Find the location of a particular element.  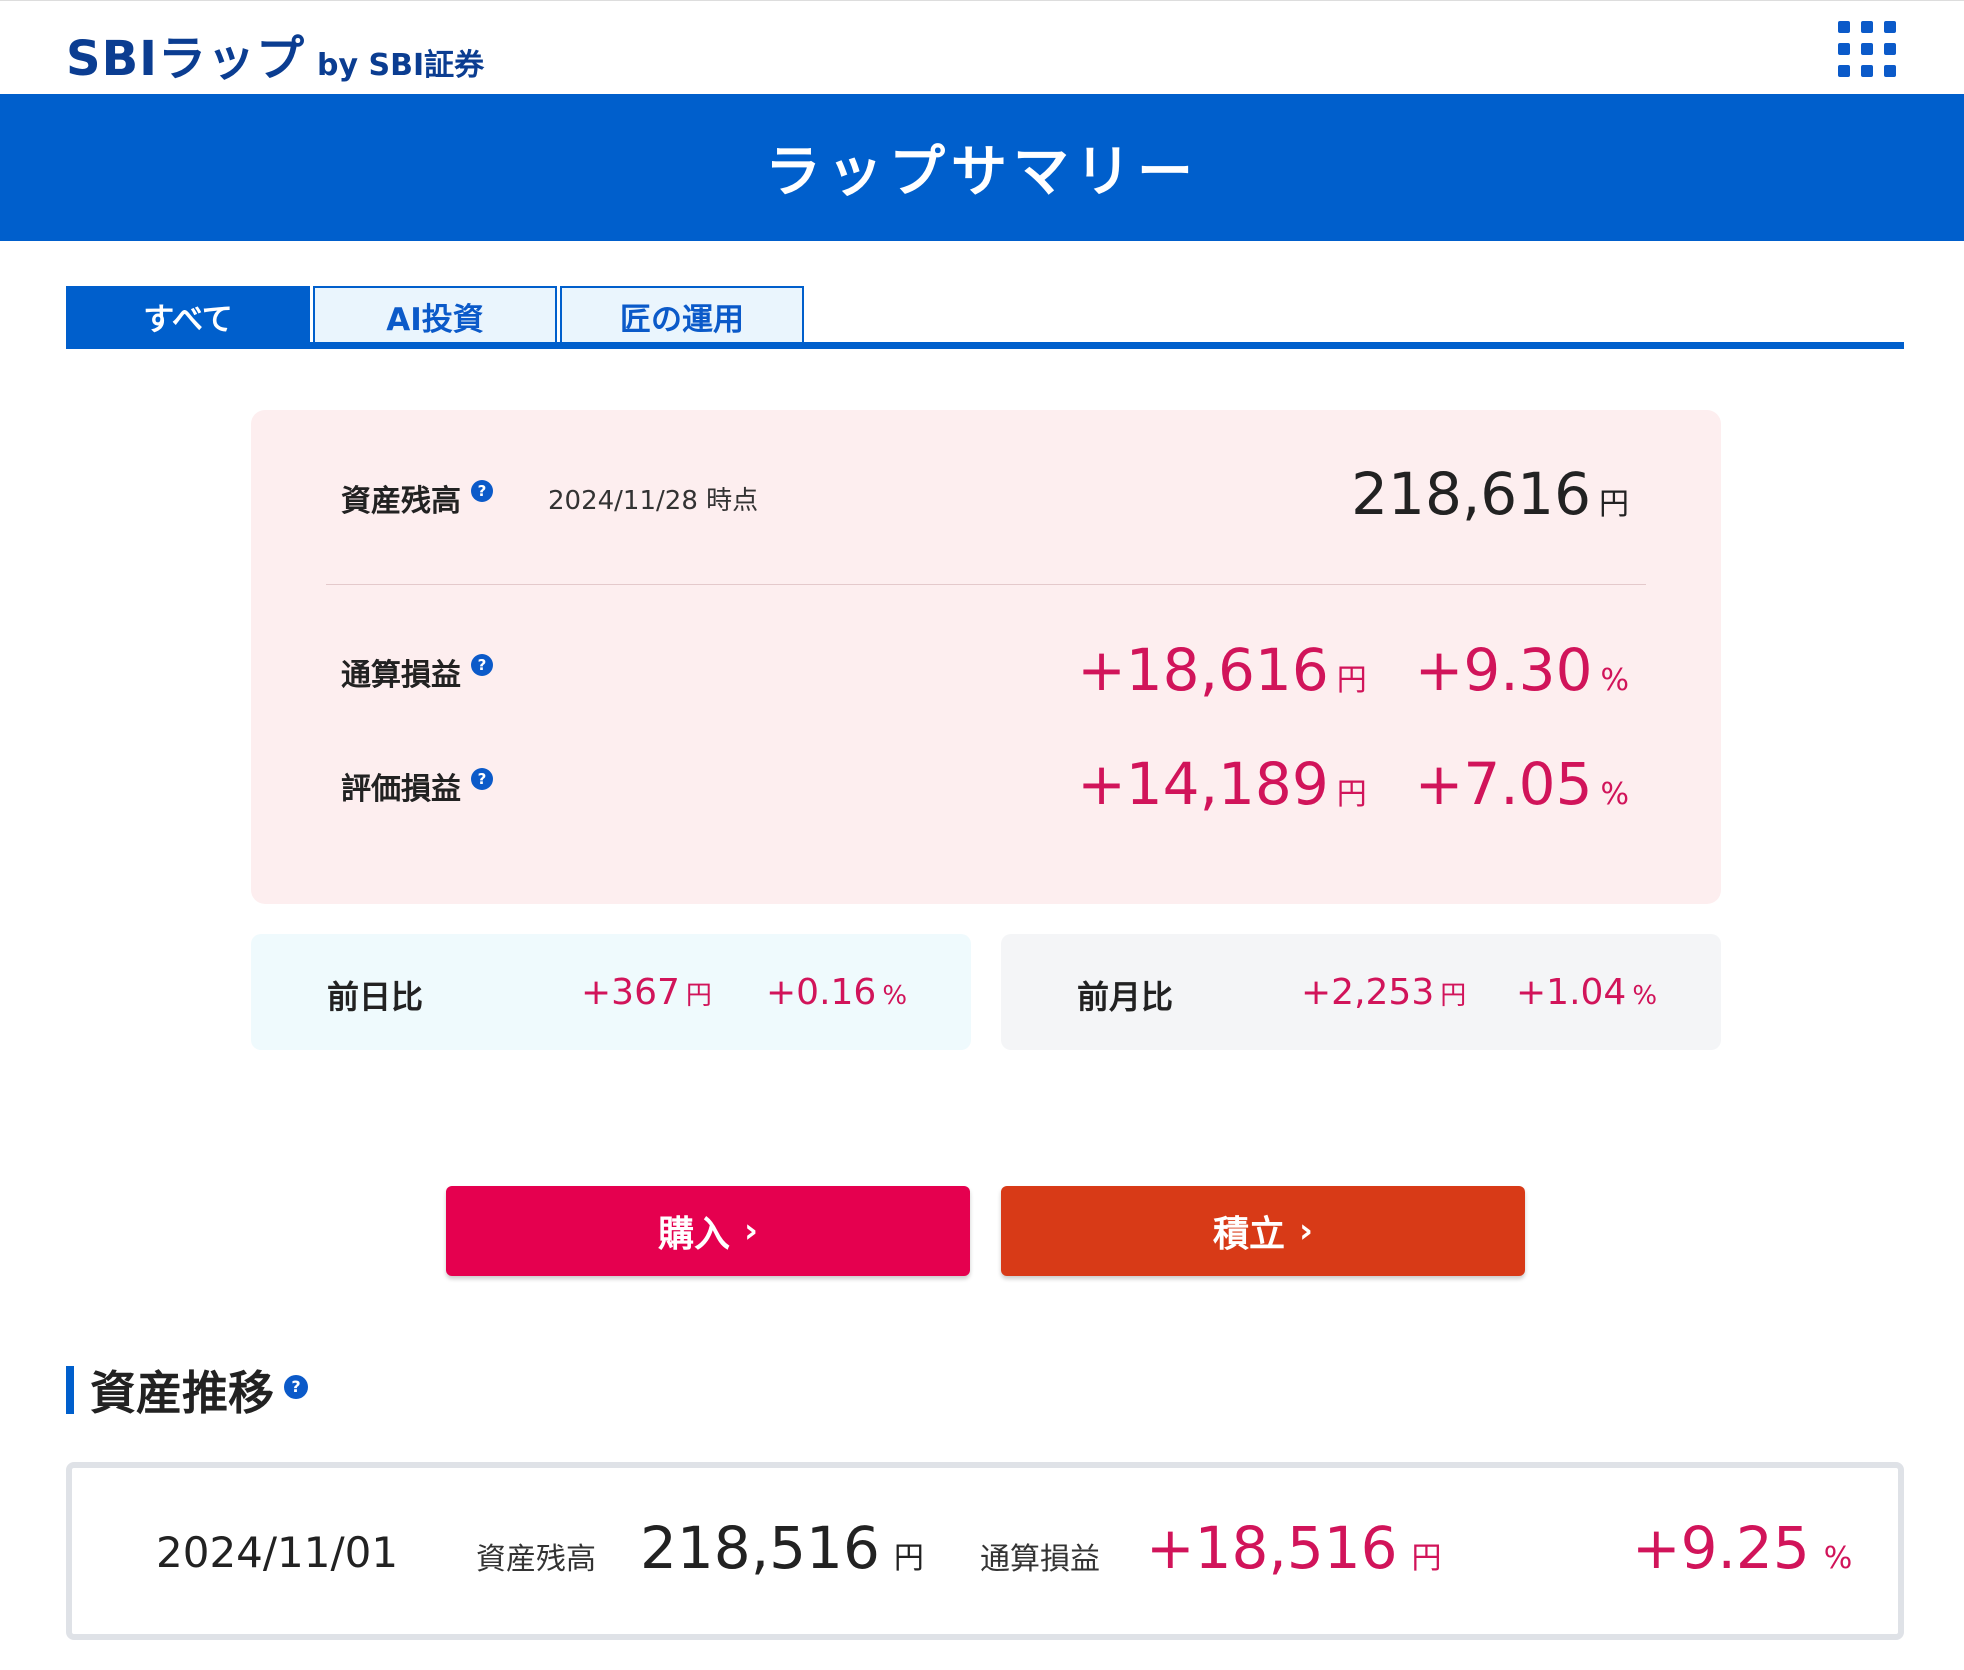

tab-underline is located at coordinates (985, 345).